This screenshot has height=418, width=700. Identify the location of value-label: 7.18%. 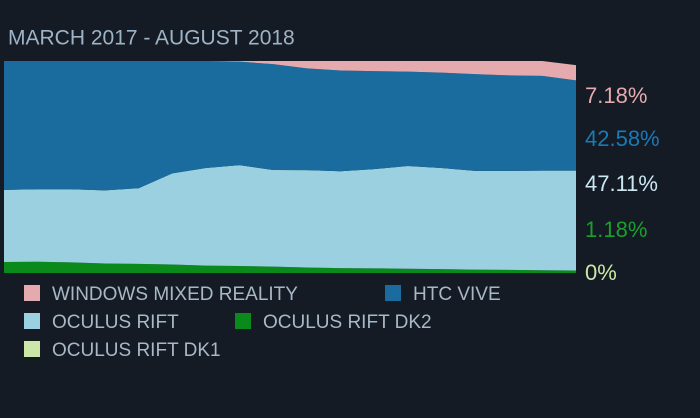
(616, 95).